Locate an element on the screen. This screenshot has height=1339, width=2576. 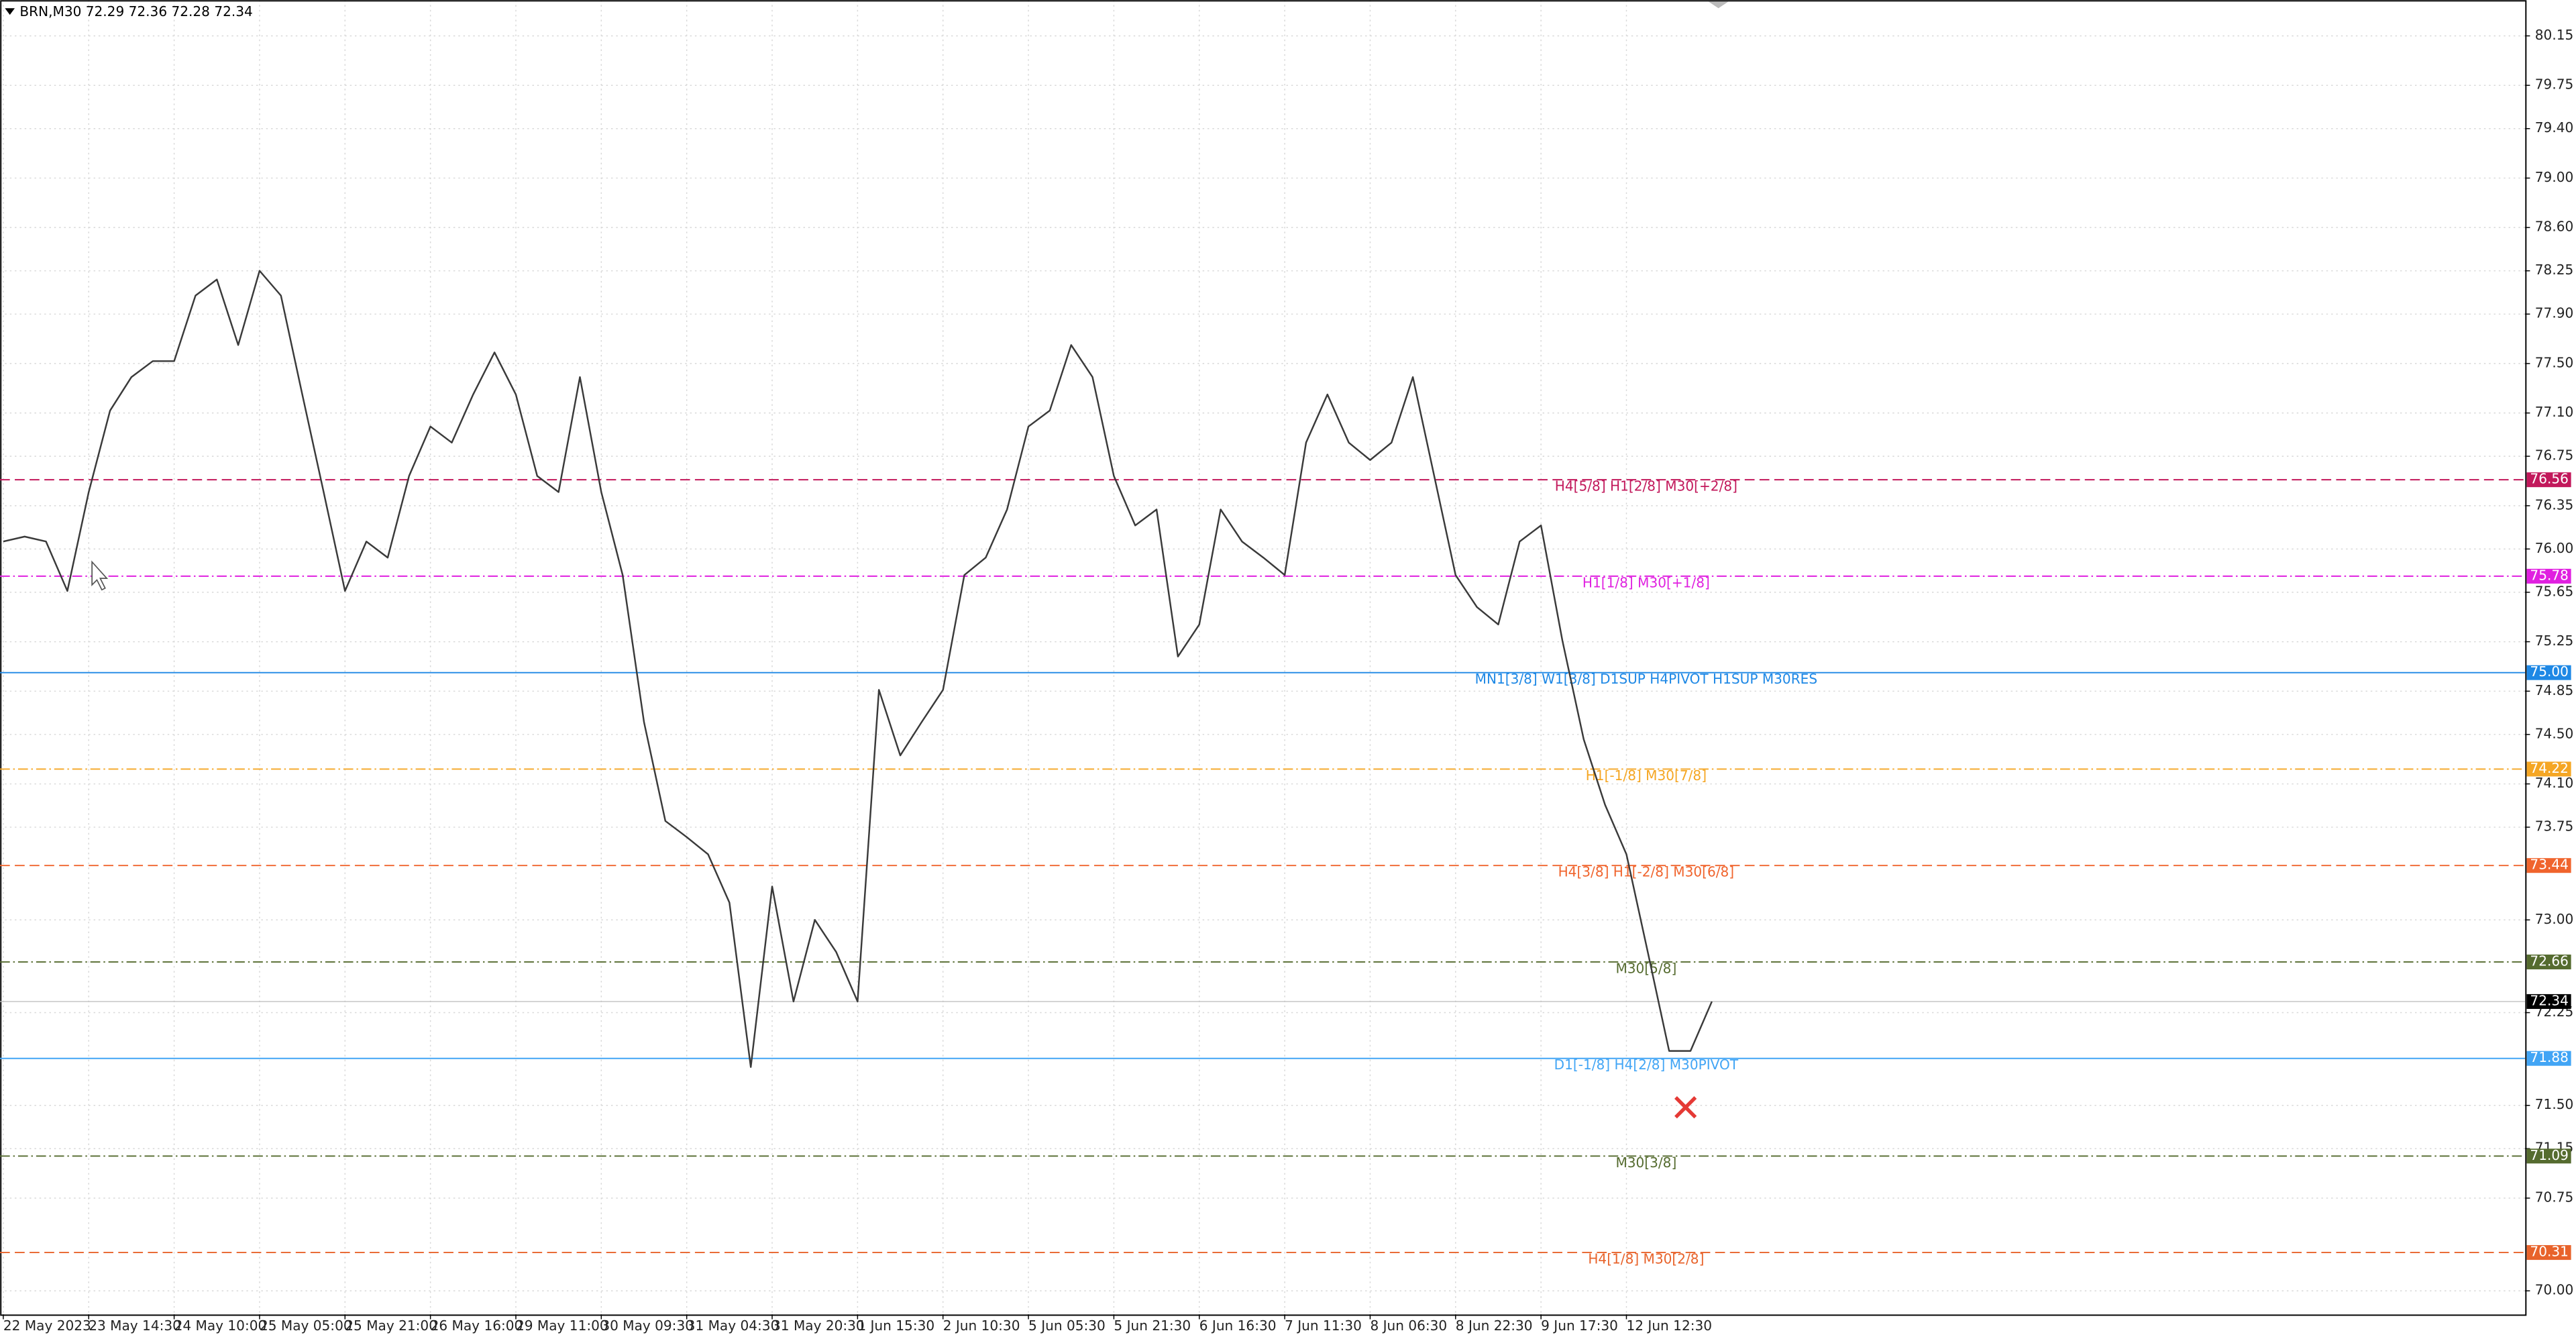
x-tick-label: 5 Jun 21:30 is located at coordinates (1152, 1326).